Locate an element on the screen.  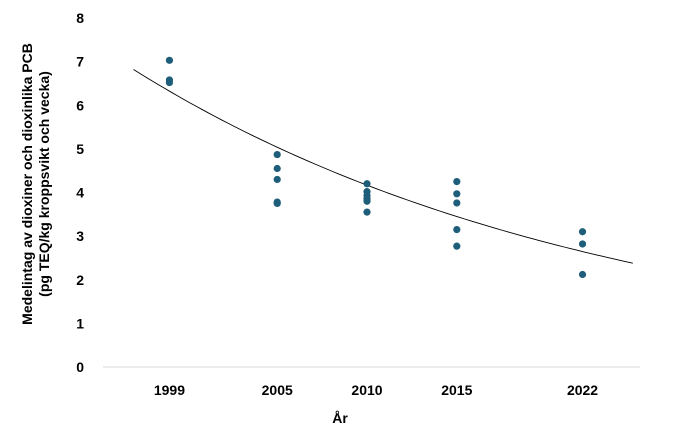
y-tick-labels: 0 1 2 3 4 5 6 7 8 is located at coordinates (80, 192).